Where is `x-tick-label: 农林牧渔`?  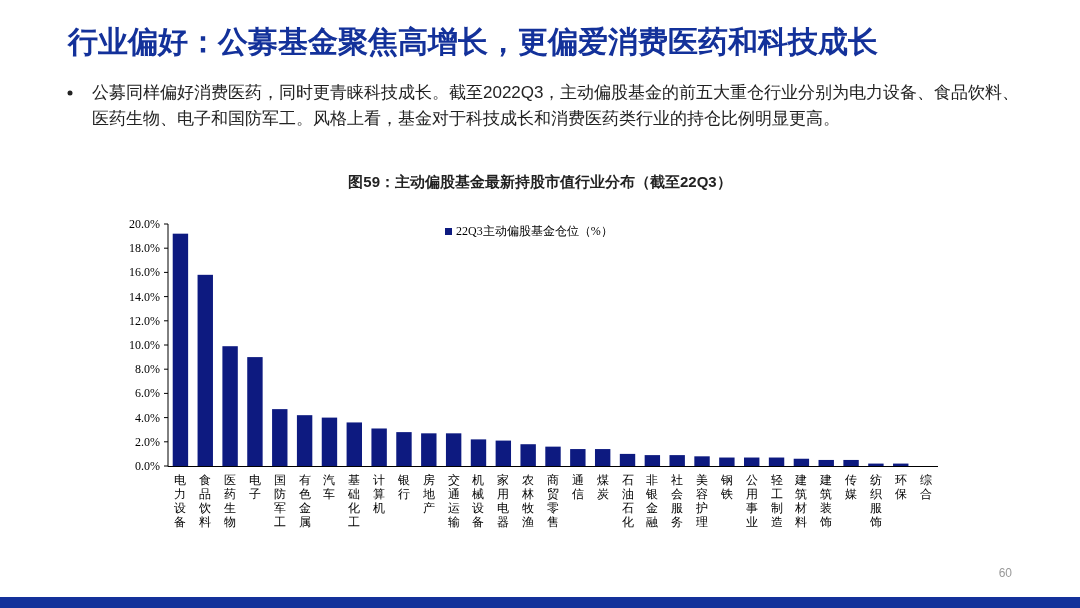
x-tick-label: 农林牧渔 is located at coordinates (528, 501).